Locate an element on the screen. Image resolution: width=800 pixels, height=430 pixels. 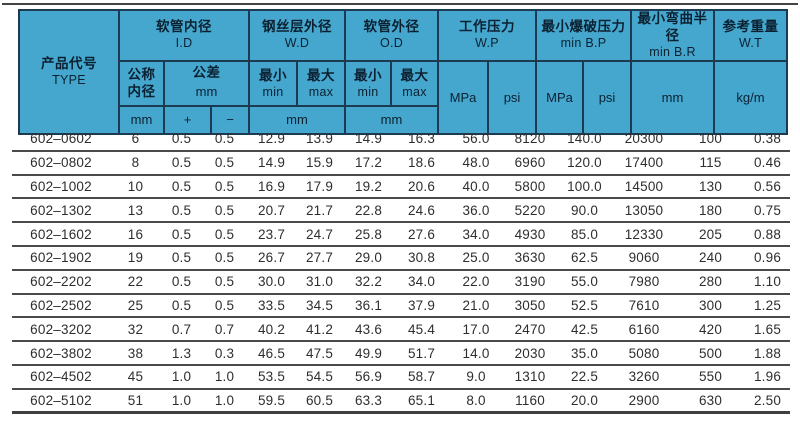
header-product-code: 产品代号 TYPE is located at coordinates (69, 72).